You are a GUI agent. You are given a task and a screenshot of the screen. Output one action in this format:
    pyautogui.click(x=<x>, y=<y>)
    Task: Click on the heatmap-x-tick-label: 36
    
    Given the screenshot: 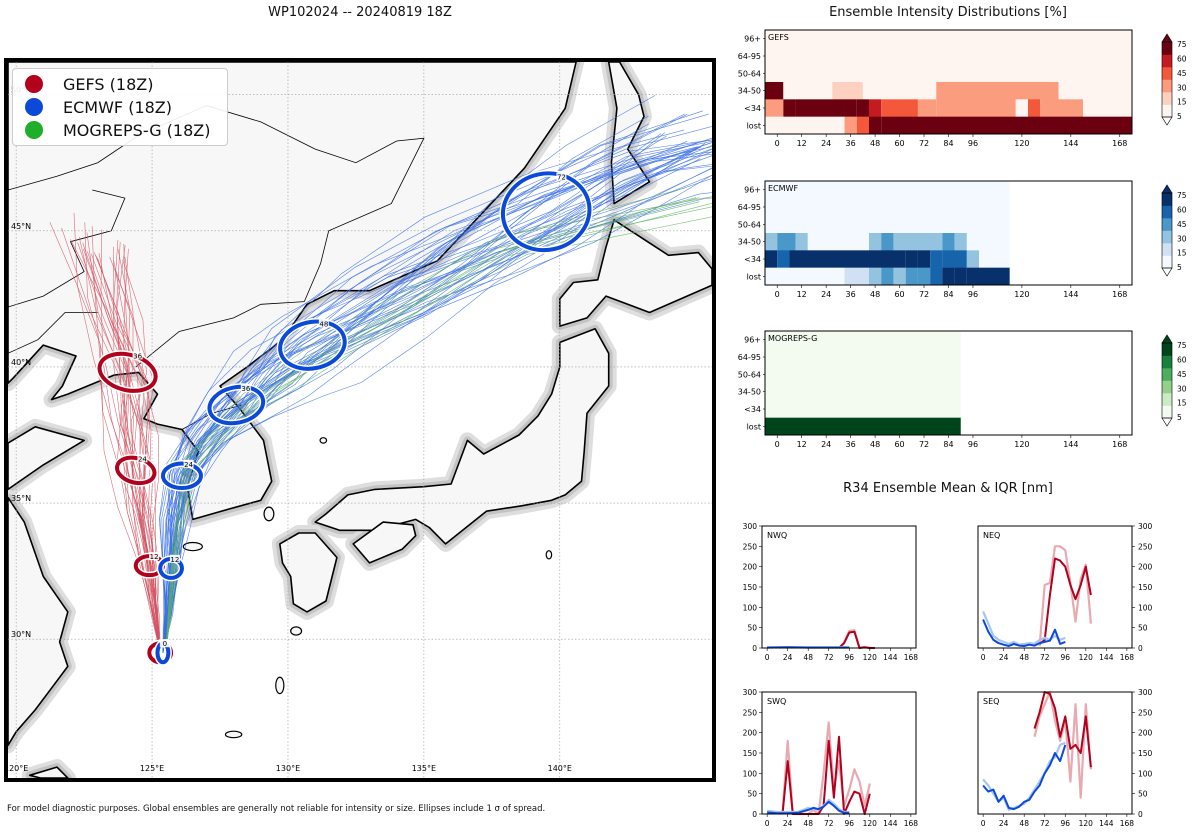 What is the action you would take?
    pyautogui.click(x=851, y=143)
    